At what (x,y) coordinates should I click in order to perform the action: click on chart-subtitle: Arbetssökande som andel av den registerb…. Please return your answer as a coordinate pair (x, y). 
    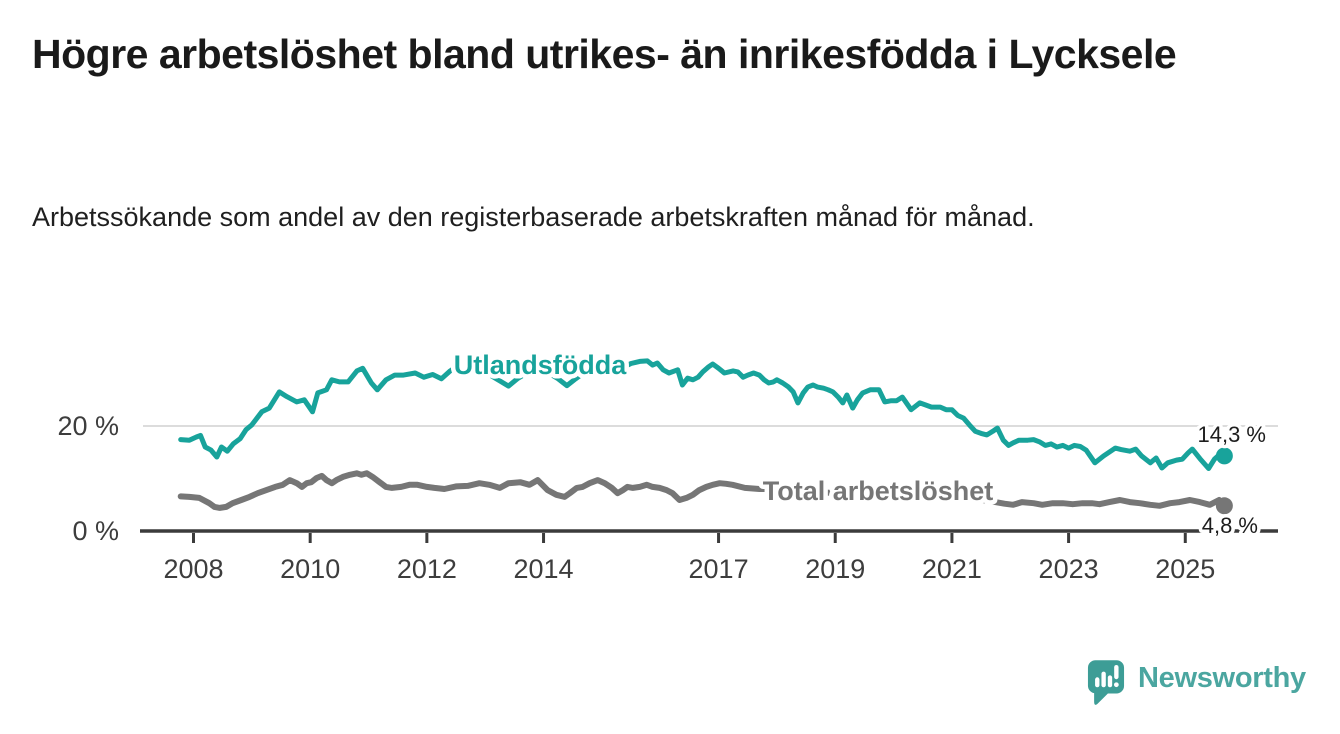
    Looking at the image, I should click on (533, 217).